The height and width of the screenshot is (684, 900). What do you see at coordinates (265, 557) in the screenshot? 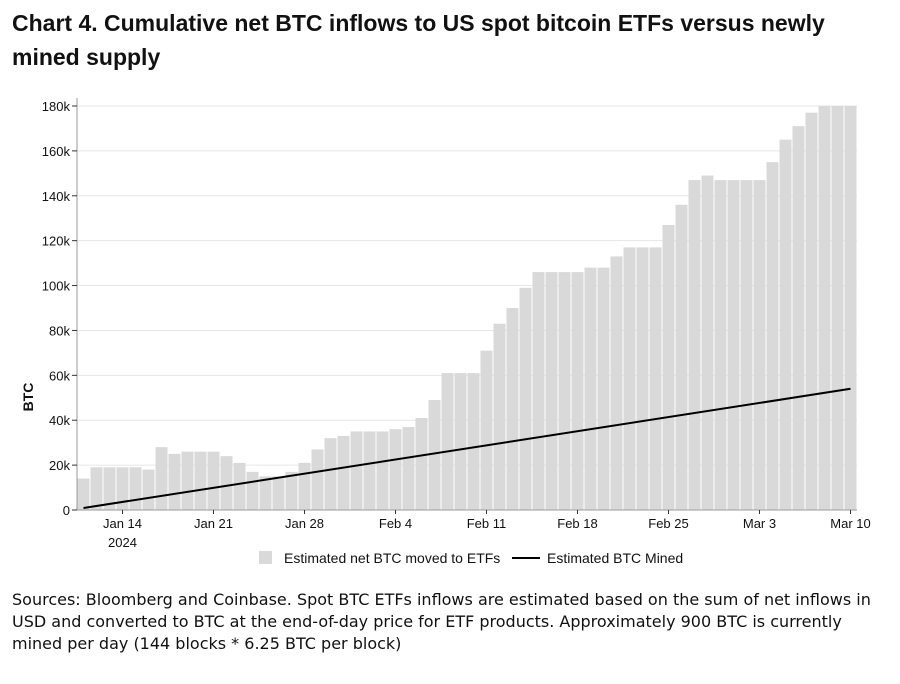
I see `legend-swatch-etf` at bounding box center [265, 557].